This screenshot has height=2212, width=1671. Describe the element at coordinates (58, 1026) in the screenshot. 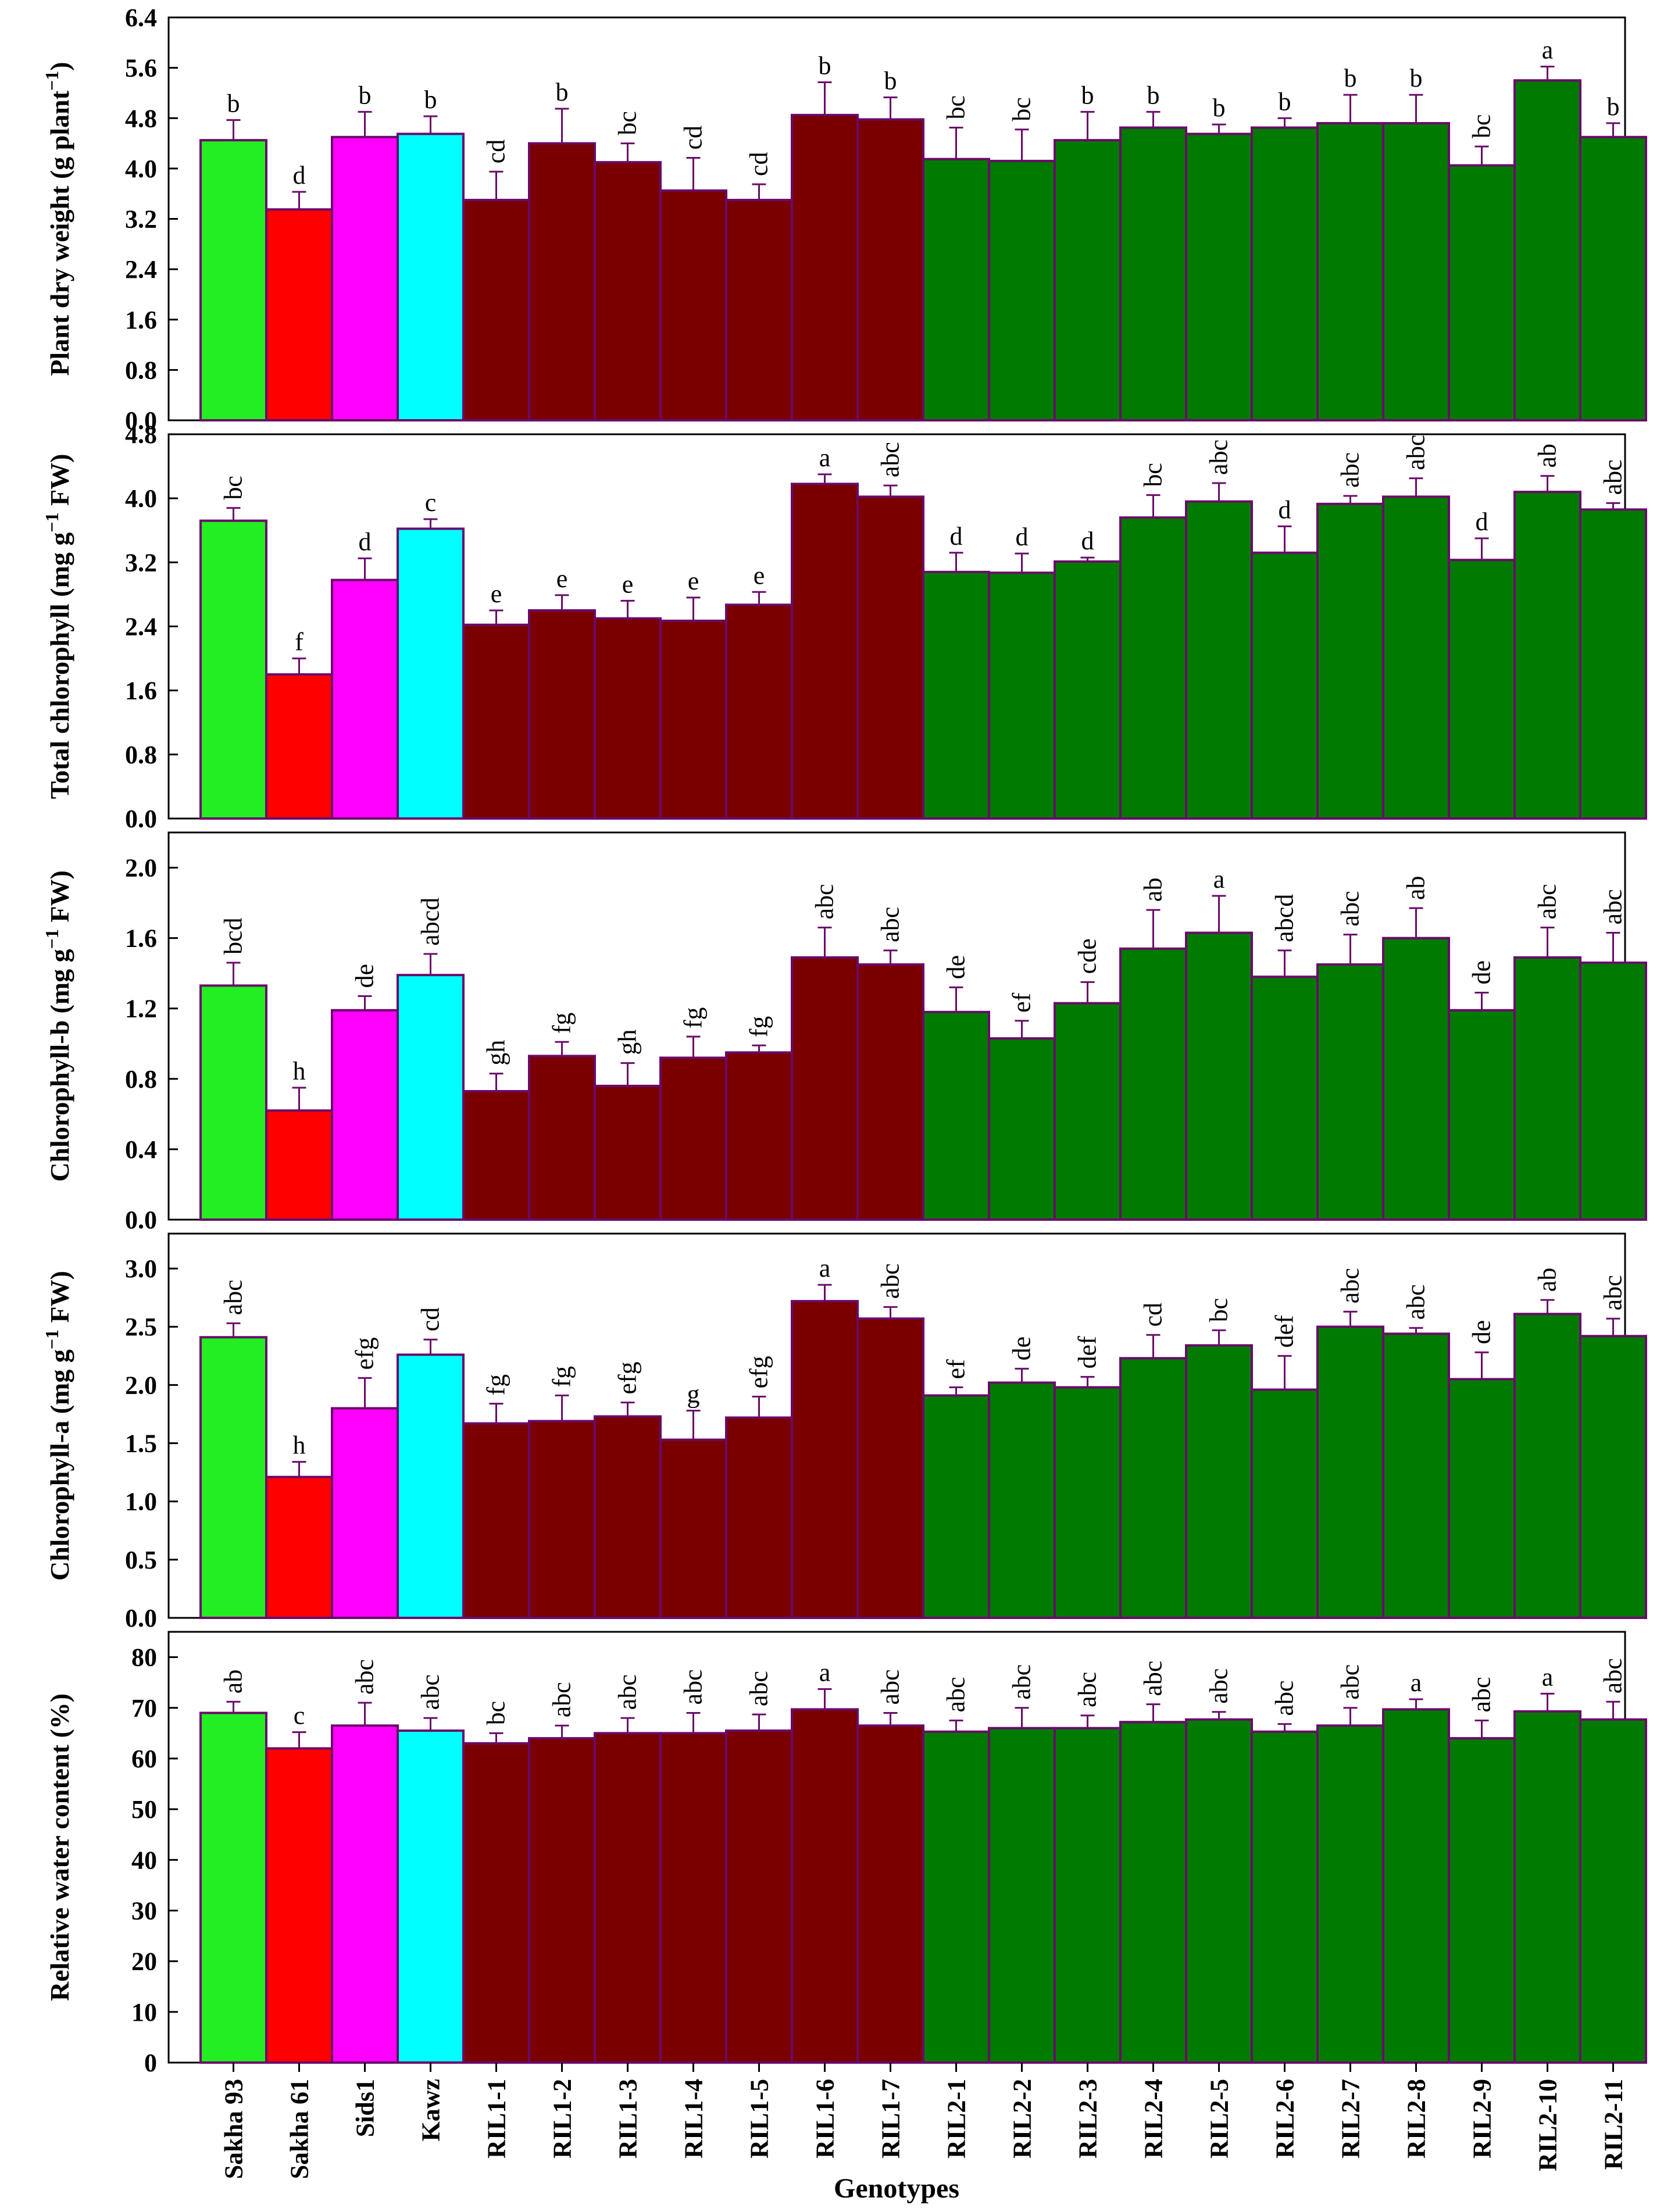

I see `panel-3-y-axis-title: Chlorophyll-b (mg g−1 FW)` at that location.